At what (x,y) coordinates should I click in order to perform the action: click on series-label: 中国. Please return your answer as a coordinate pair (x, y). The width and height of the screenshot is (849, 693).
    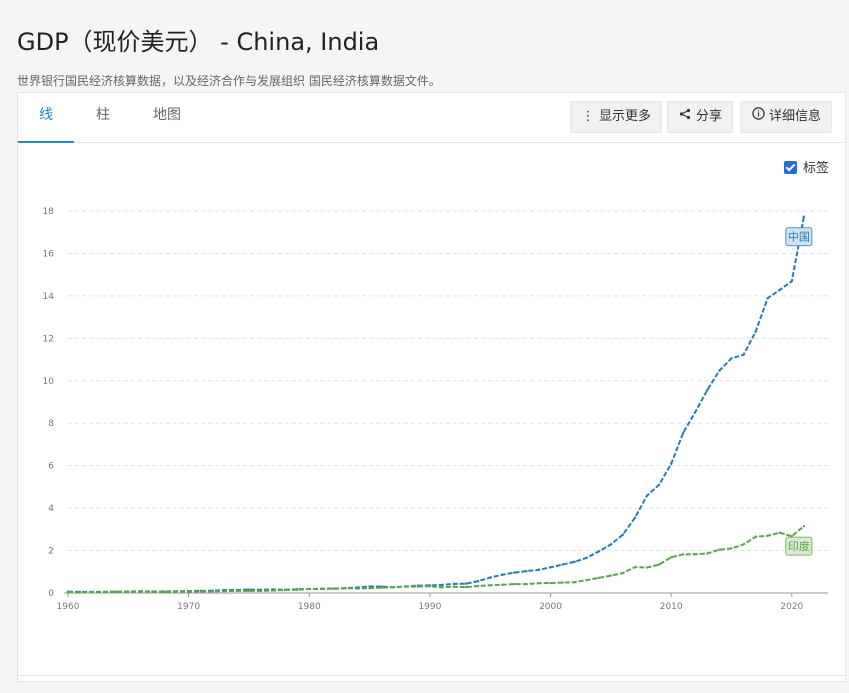
    Looking at the image, I should click on (799, 237).